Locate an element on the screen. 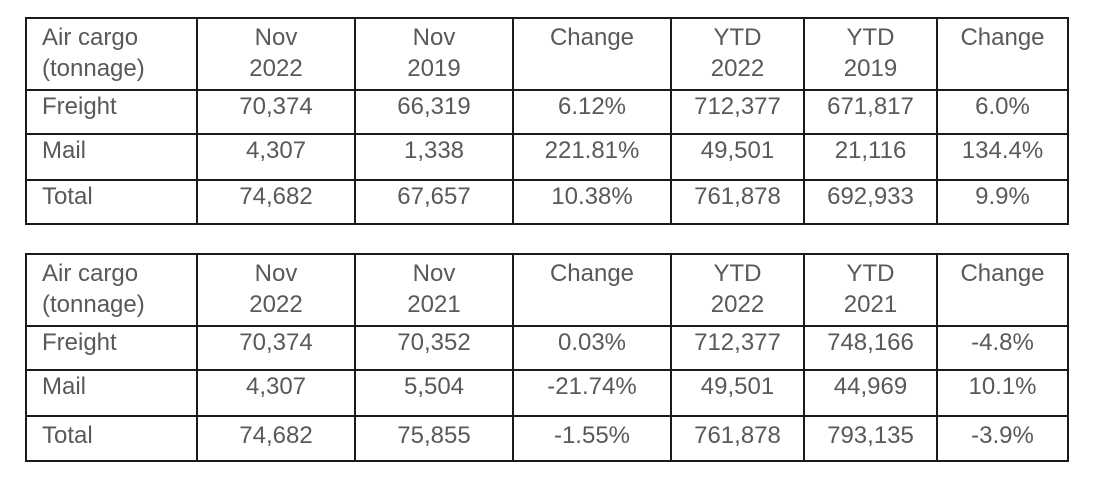 The width and height of the screenshot is (1094, 482). cell-ytd-change: -4.8% is located at coordinates (1002, 348).